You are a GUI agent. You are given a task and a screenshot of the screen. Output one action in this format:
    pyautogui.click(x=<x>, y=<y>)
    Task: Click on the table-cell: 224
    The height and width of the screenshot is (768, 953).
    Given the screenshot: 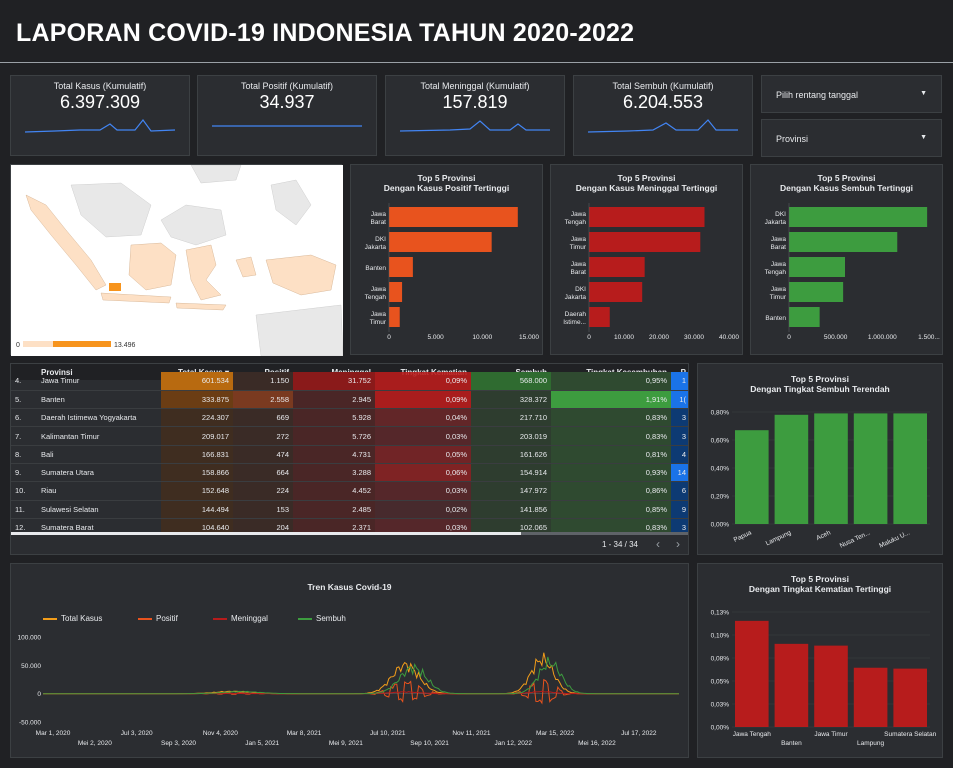 What is the action you would take?
    pyautogui.click(x=263, y=491)
    